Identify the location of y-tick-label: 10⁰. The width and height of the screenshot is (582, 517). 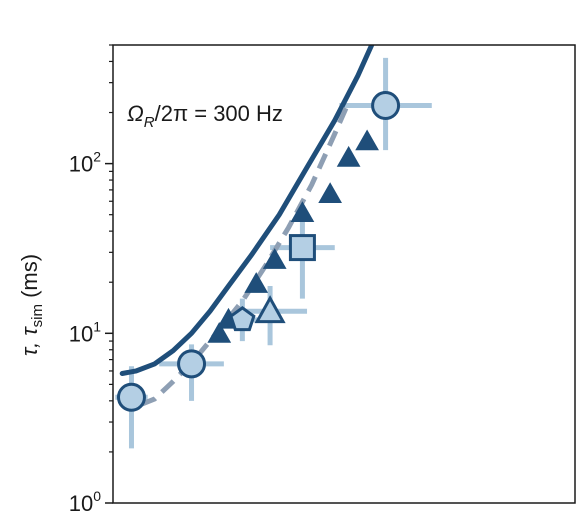
(85, 502).